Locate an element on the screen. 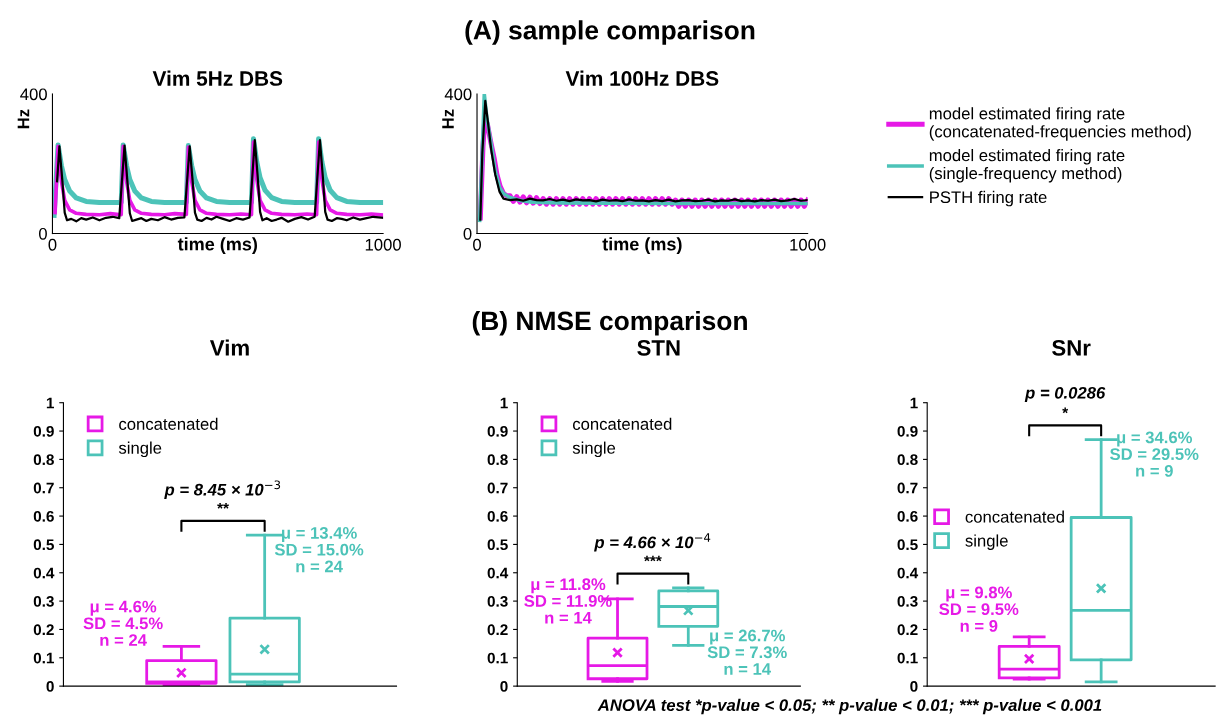 The width and height of the screenshot is (1220, 723). annotation: *** is located at coordinates (653, 558).